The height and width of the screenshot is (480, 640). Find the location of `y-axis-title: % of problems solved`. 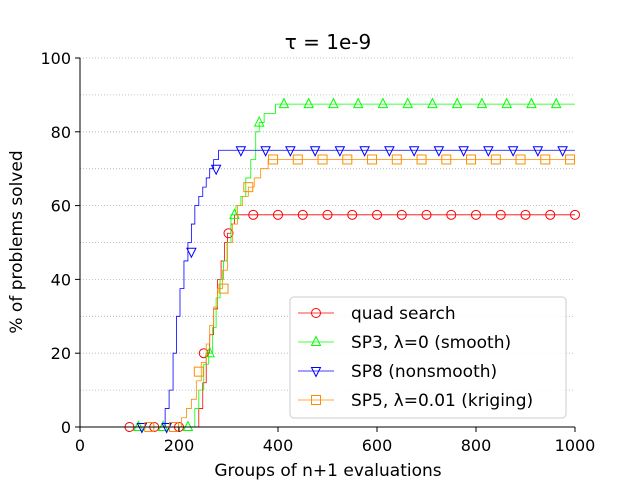

y-axis-title: % of problems solved is located at coordinates (17, 241).